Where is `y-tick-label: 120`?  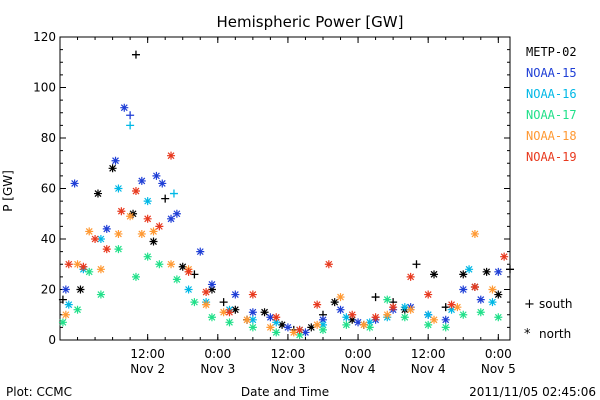 y-tick-label: 120 is located at coordinates (44, 37).